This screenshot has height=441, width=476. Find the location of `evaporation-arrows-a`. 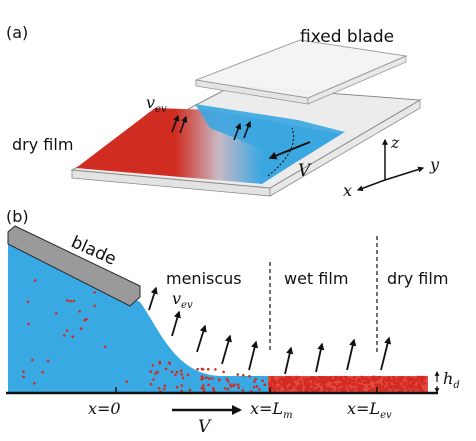

evaporation-arrows-a is located at coordinates (211, 127).